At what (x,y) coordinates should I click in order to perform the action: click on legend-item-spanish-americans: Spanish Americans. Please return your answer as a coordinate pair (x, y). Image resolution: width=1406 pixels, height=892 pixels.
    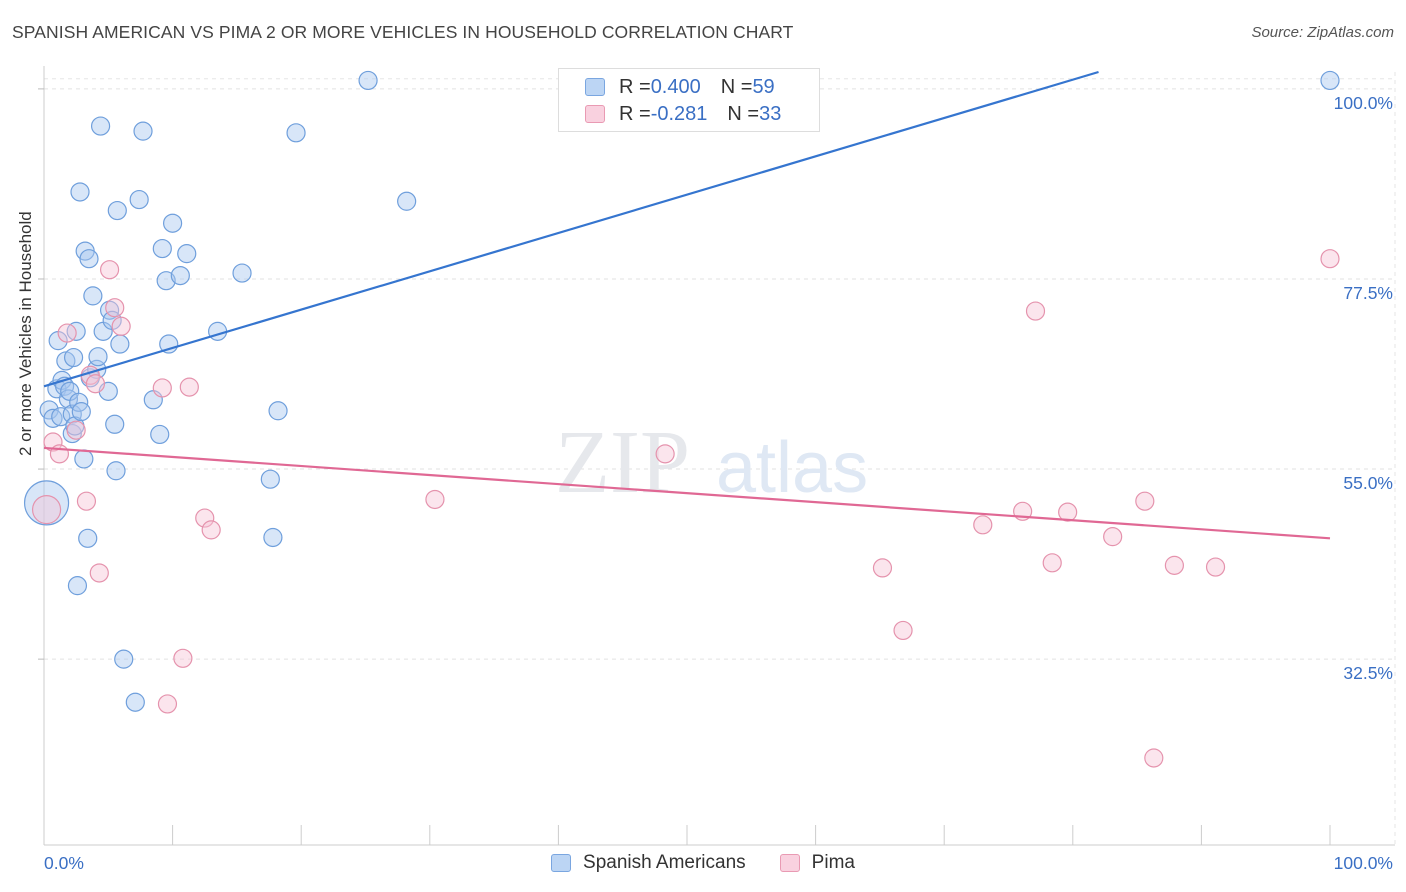
    Looking at the image, I should click on (648, 863).